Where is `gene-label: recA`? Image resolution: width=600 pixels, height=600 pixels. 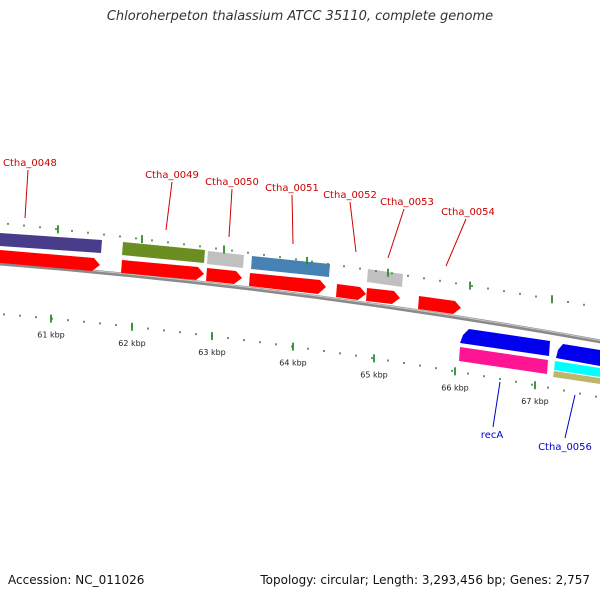 gene-label: recA is located at coordinates (492, 435).